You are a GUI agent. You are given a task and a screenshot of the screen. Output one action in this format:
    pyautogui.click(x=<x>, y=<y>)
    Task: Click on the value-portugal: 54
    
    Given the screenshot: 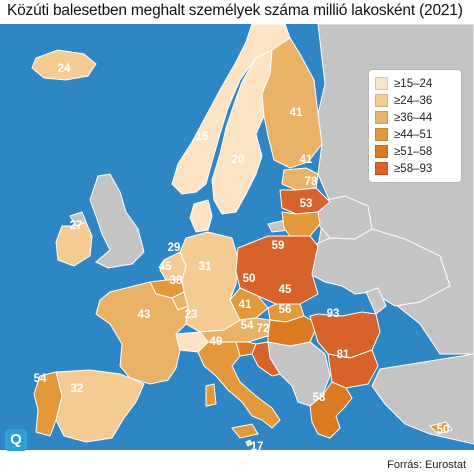 What is the action you would take?
    pyautogui.click(x=40, y=379)
    